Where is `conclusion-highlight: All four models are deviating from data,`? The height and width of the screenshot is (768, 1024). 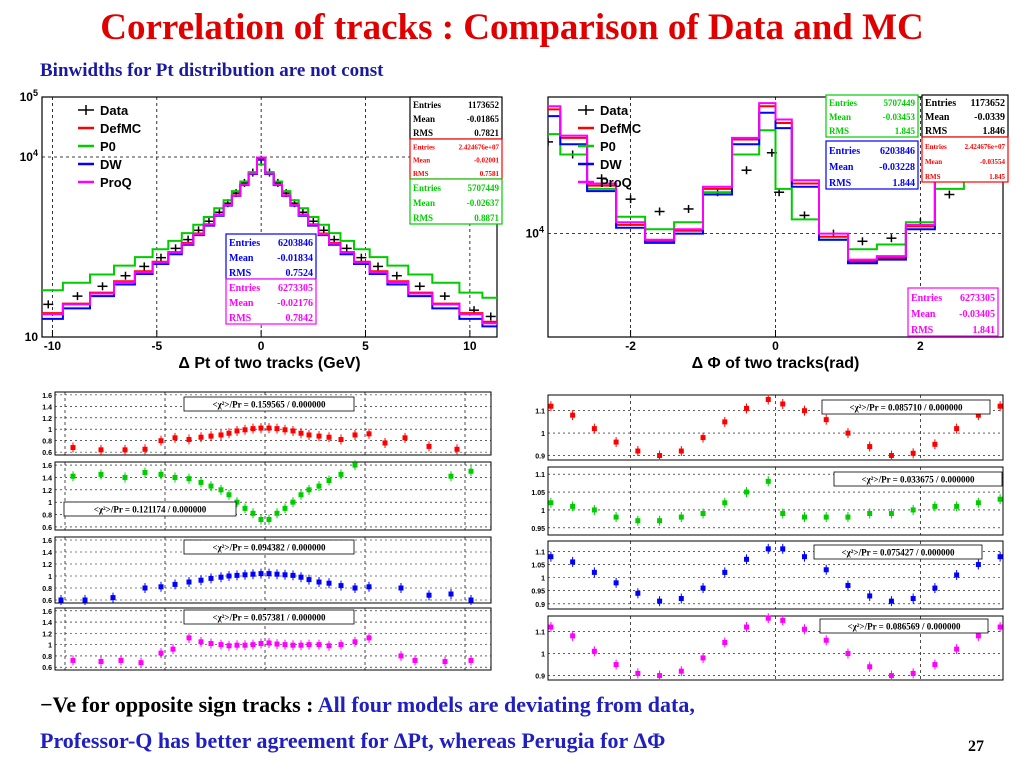
conclusion-highlight: All four models are deviating from data, is located at coordinates (506, 704).